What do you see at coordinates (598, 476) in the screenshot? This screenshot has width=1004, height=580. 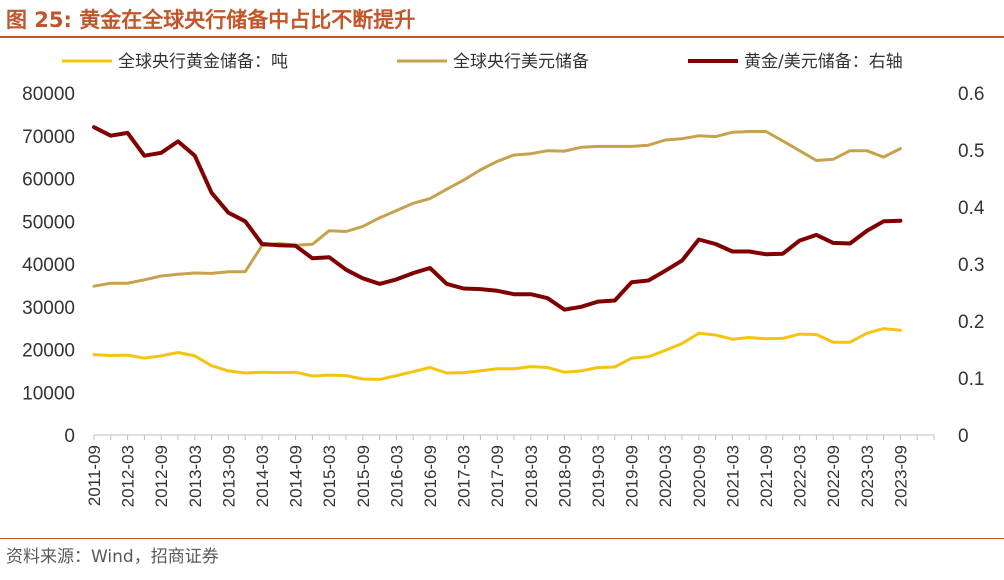 I see `x-tick-label: 2019-03` at bounding box center [598, 476].